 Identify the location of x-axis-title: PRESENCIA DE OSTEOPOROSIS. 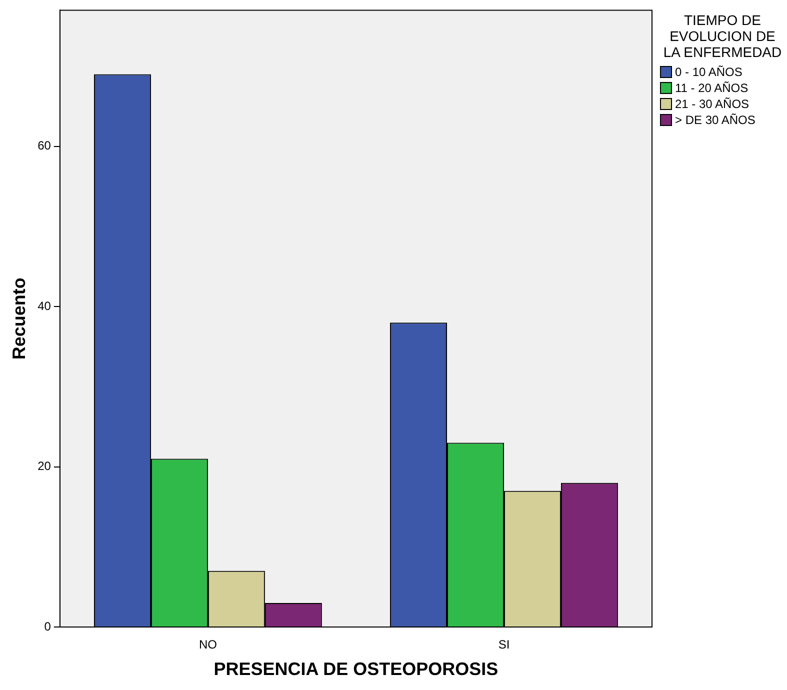
(356, 669).